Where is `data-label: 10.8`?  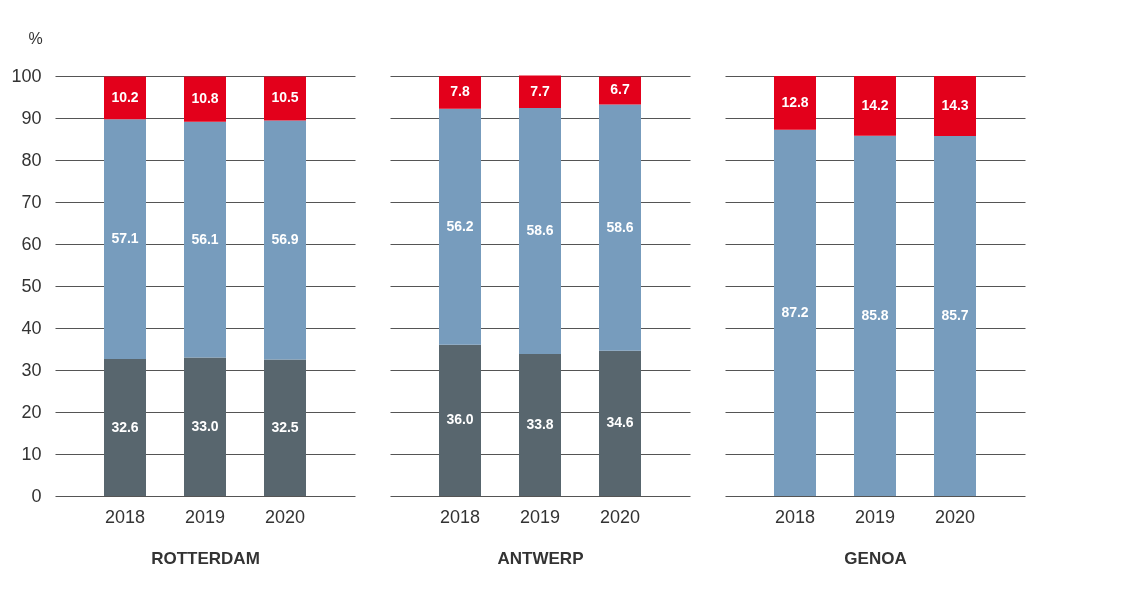
data-label: 10.8 is located at coordinates (205, 98).